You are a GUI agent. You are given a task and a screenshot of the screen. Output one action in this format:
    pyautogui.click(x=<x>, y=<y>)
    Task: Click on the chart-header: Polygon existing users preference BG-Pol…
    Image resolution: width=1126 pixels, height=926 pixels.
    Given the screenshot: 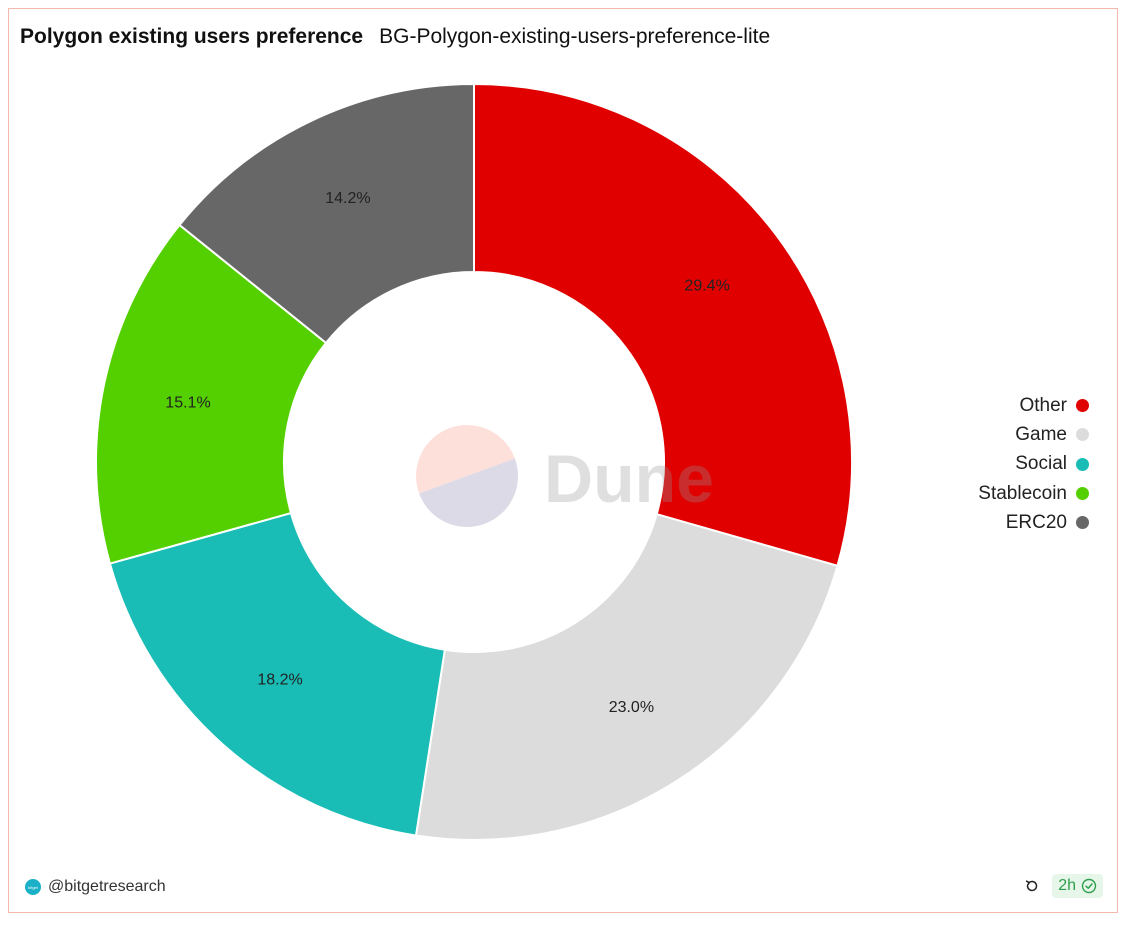 What is the action you would take?
    pyautogui.click(x=395, y=37)
    